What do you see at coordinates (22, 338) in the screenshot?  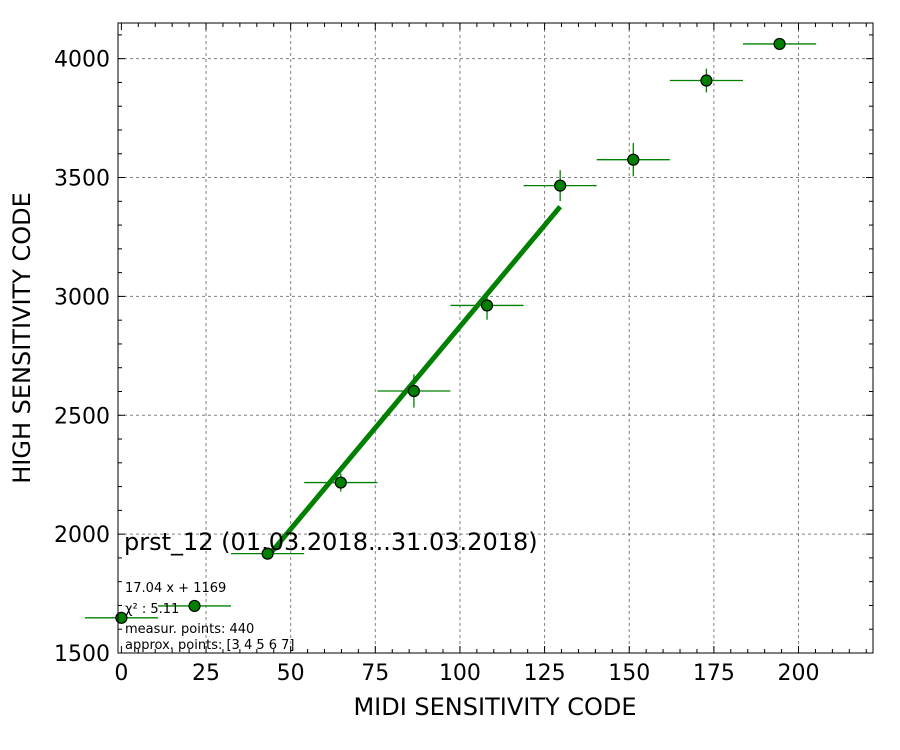 I see `y-axis-label: HIGH SENSITIVITY CODE` at bounding box center [22, 338].